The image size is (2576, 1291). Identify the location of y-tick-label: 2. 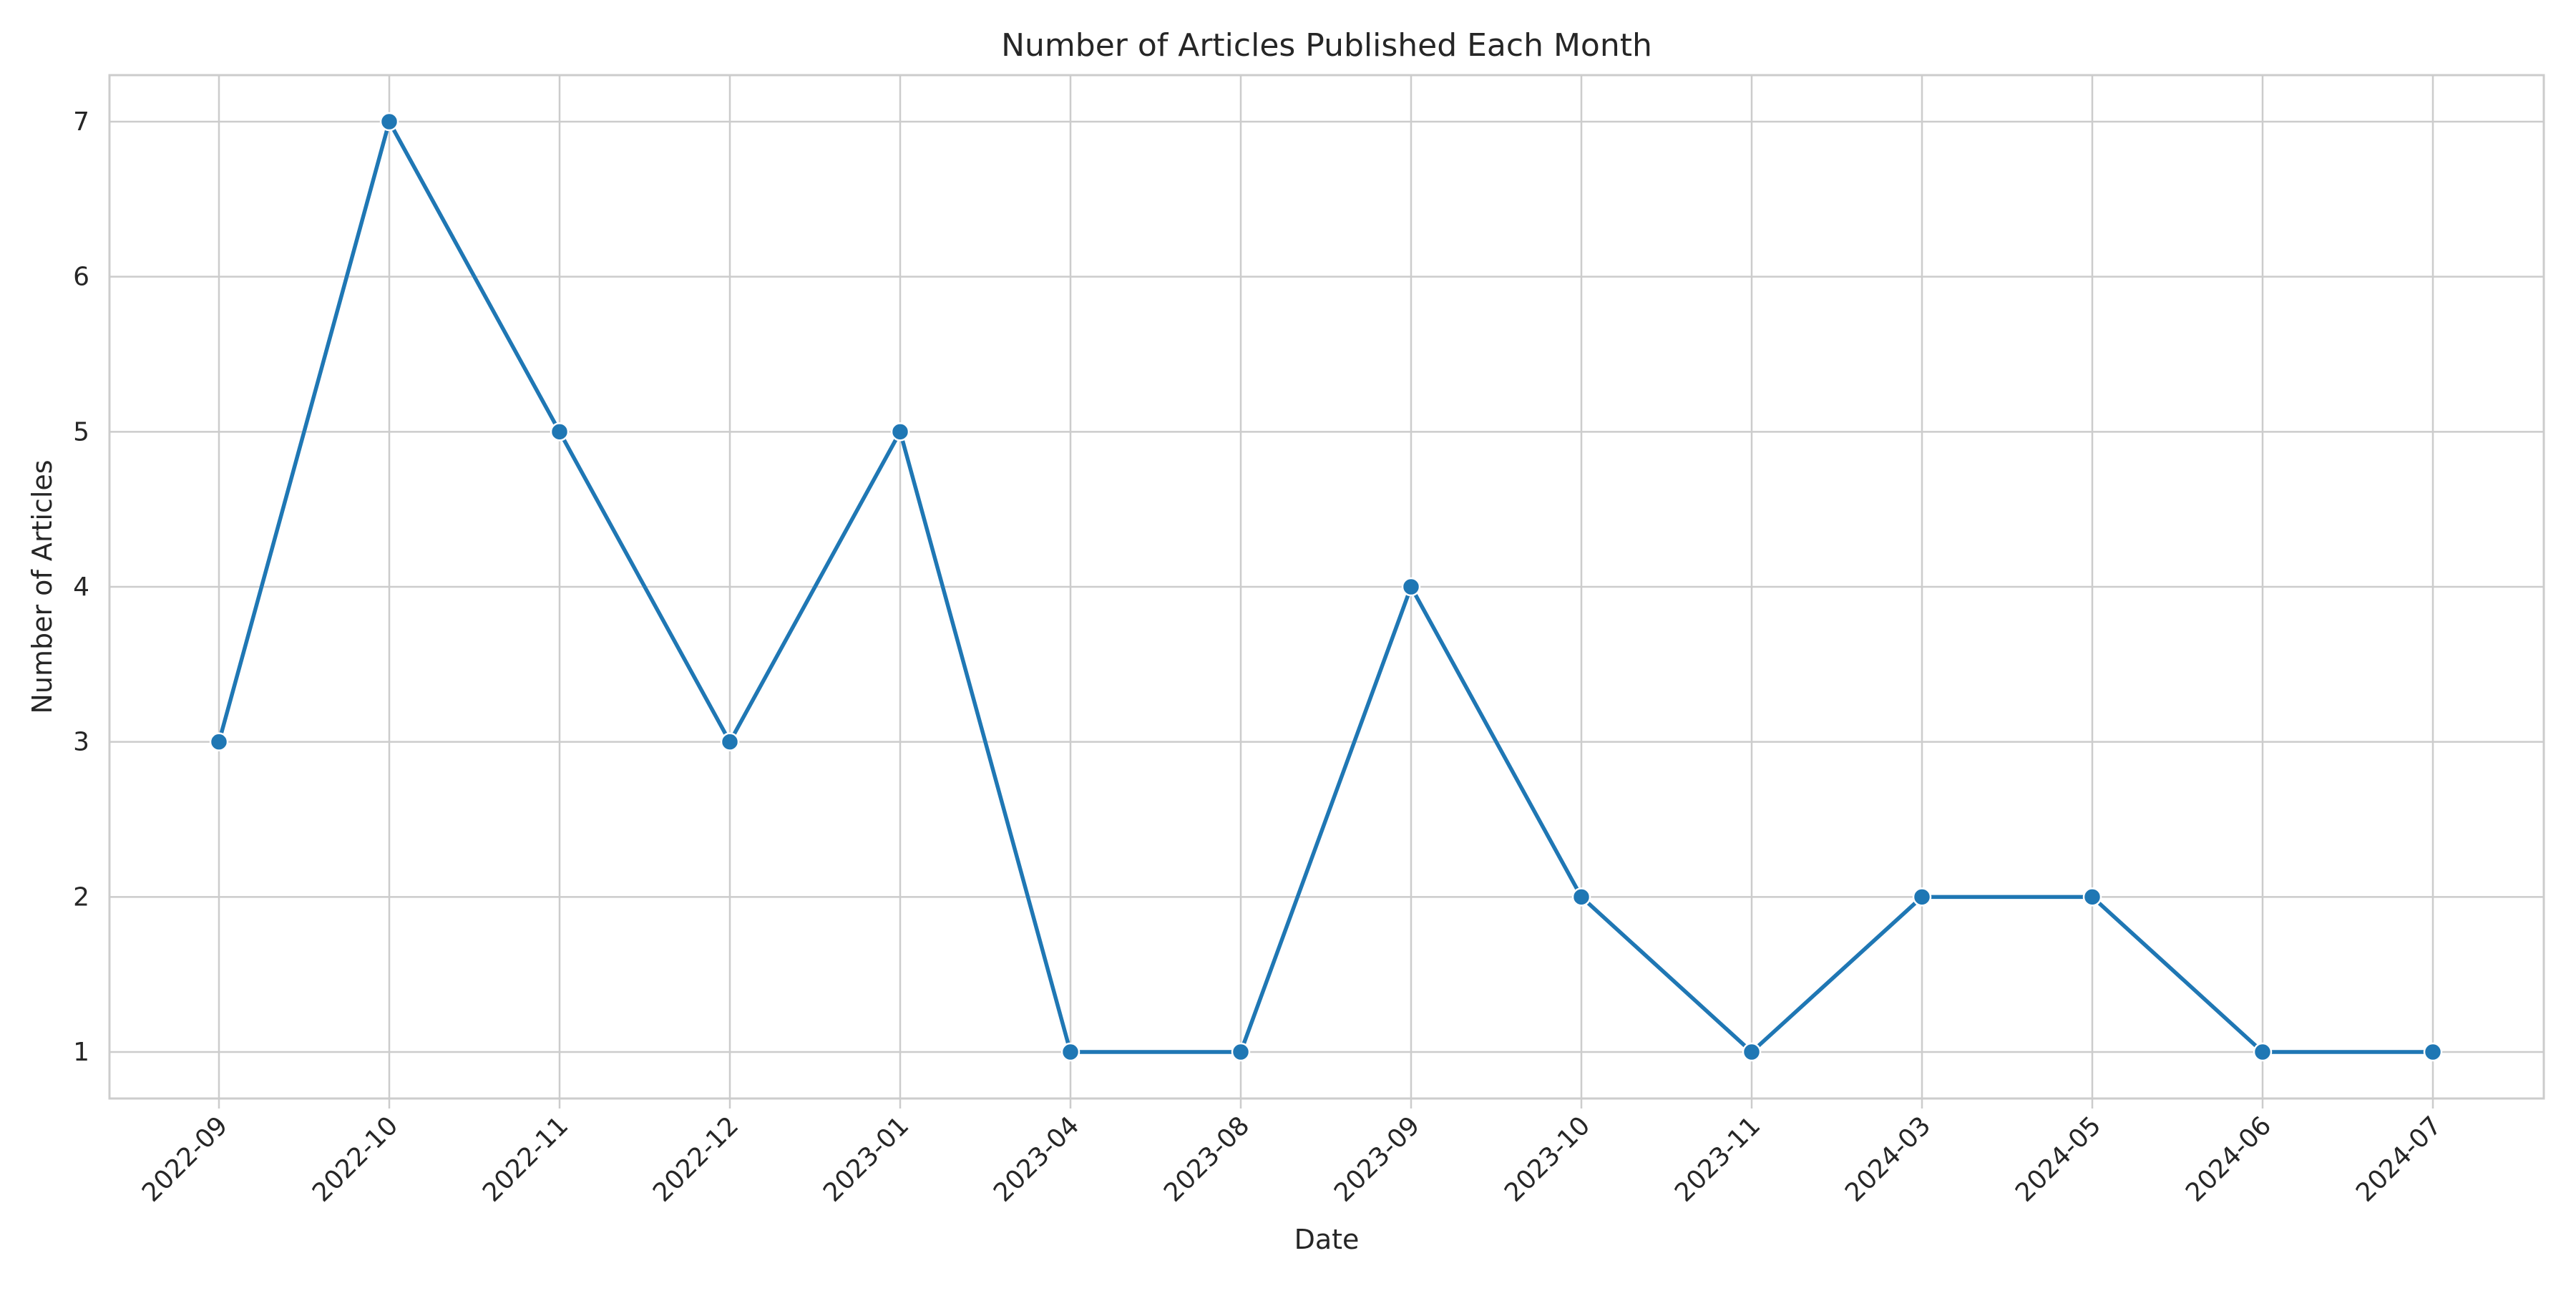
(81, 897).